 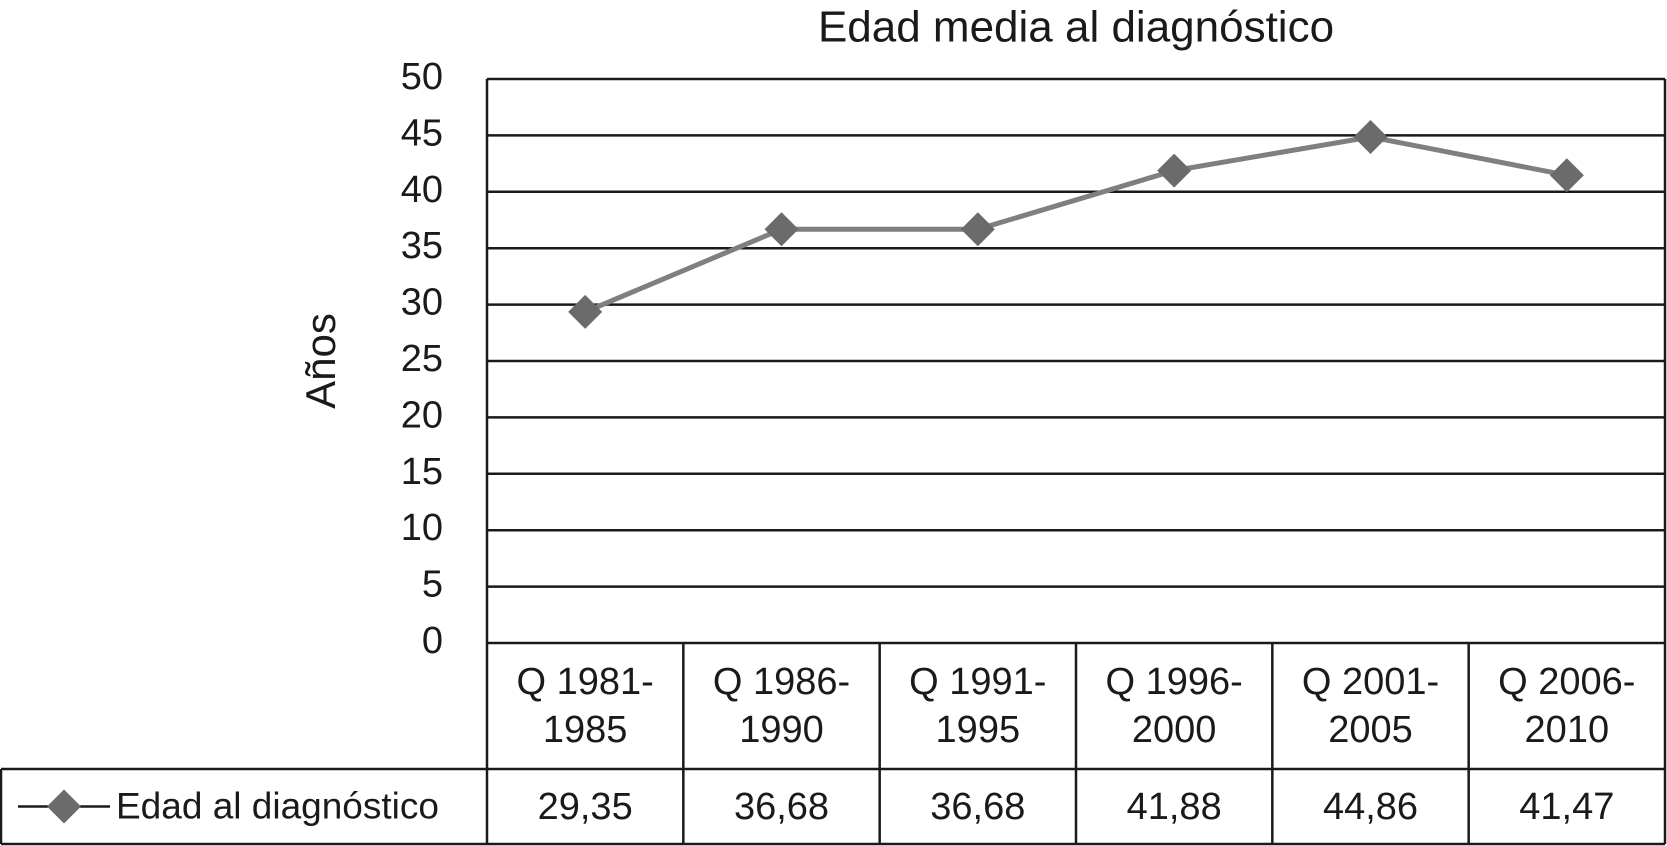 I want to click on y-tick-label: 35, so click(x=422, y=246).